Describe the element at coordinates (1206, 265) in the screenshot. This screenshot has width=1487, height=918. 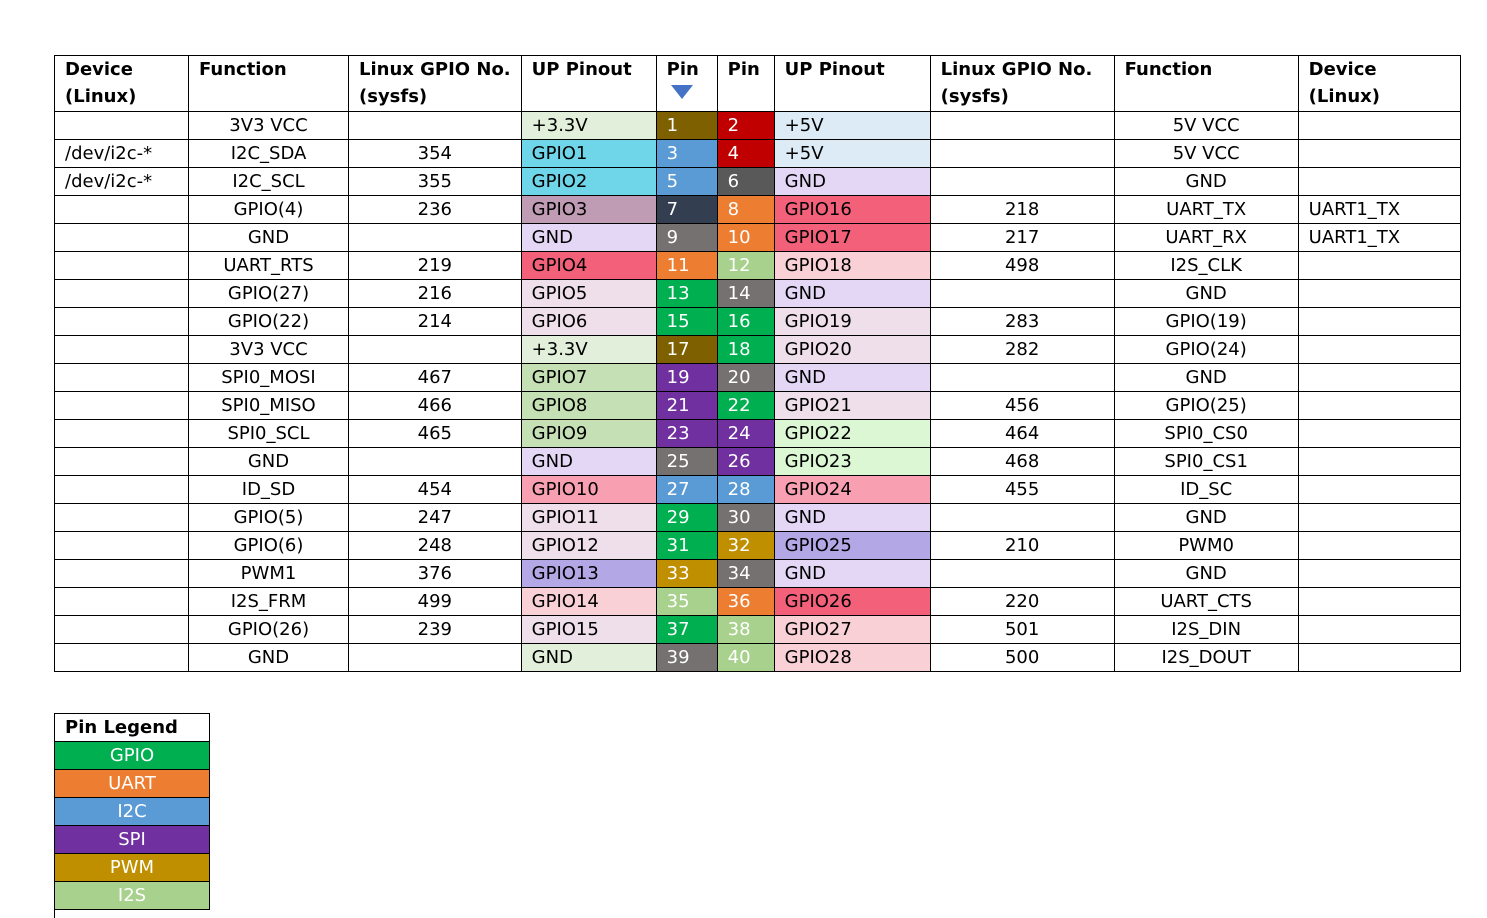
I see `function-right: I2S_CLK` at that location.